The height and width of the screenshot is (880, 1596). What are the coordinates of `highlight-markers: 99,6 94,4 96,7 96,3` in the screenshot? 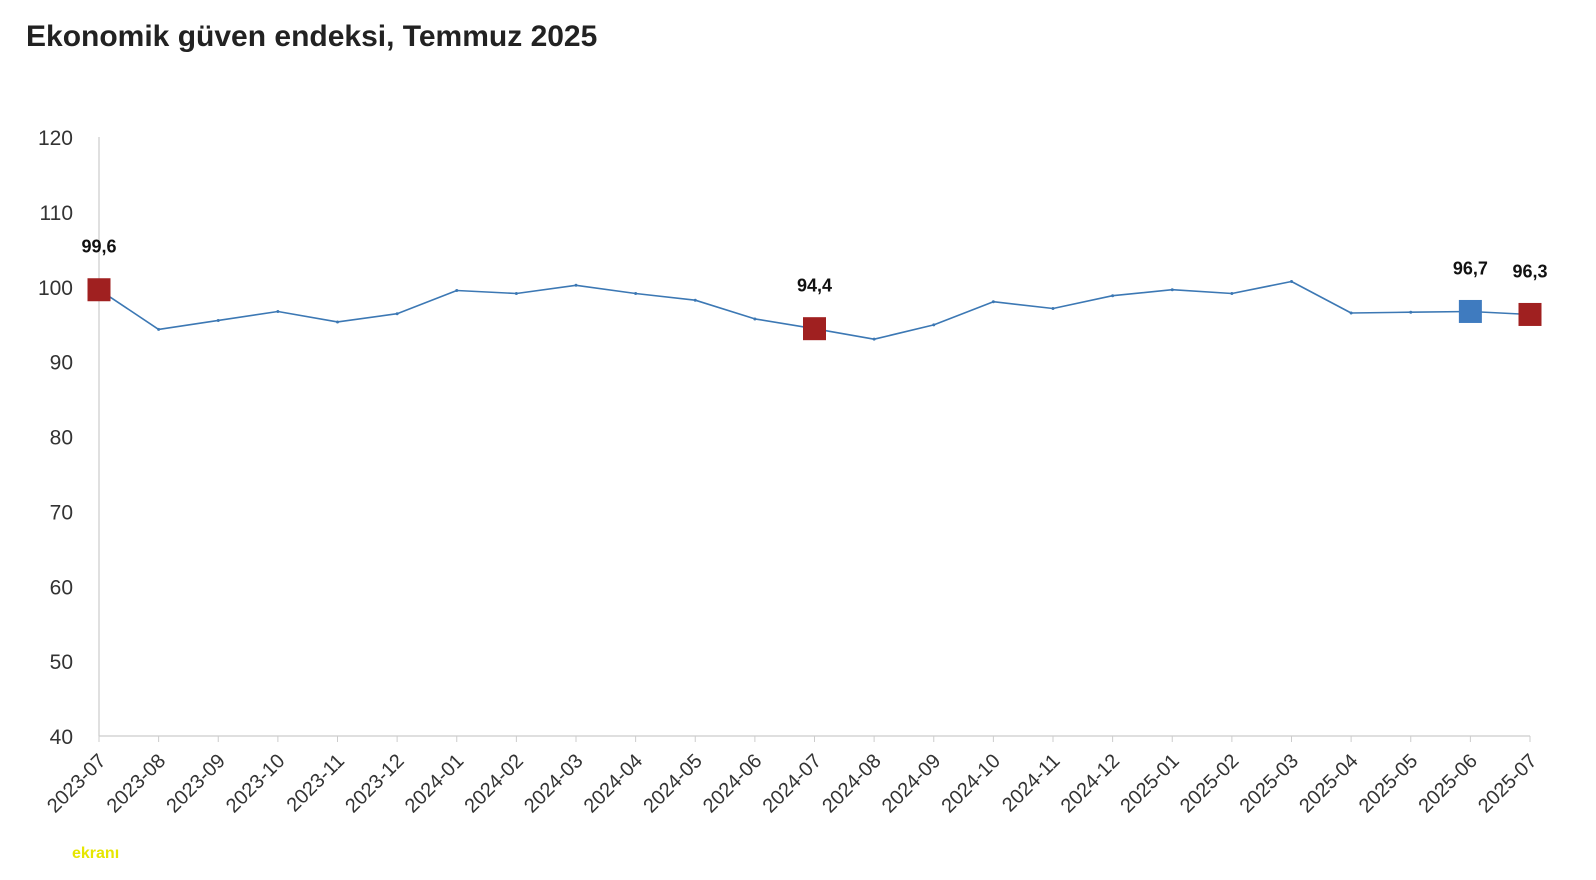 It's located at (814, 289).